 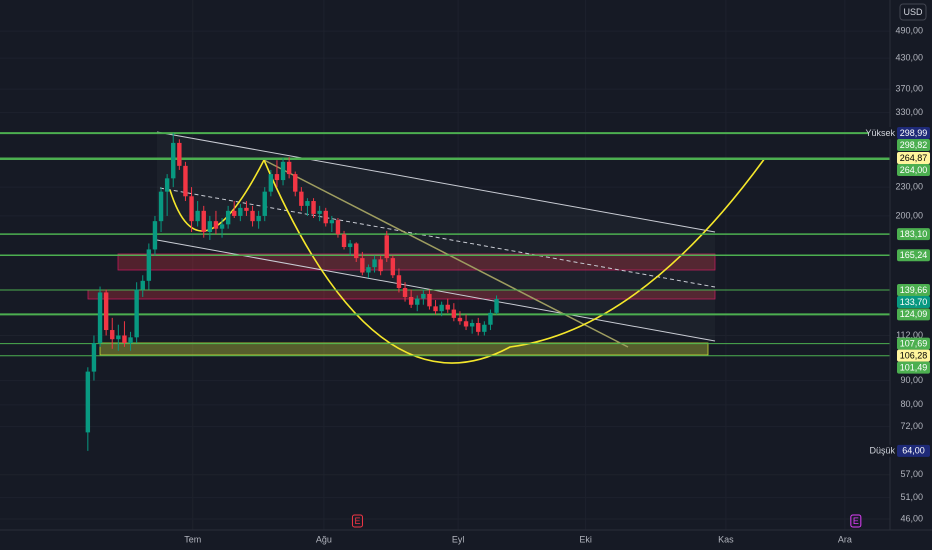 I want to click on extreme-name: Düşük, so click(x=882, y=451).